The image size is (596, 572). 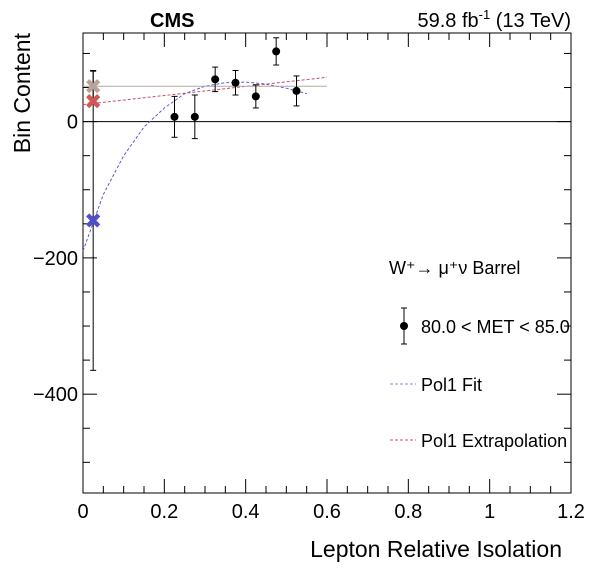 I want to click on x-tick-label: 0, so click(x=82, y=512).